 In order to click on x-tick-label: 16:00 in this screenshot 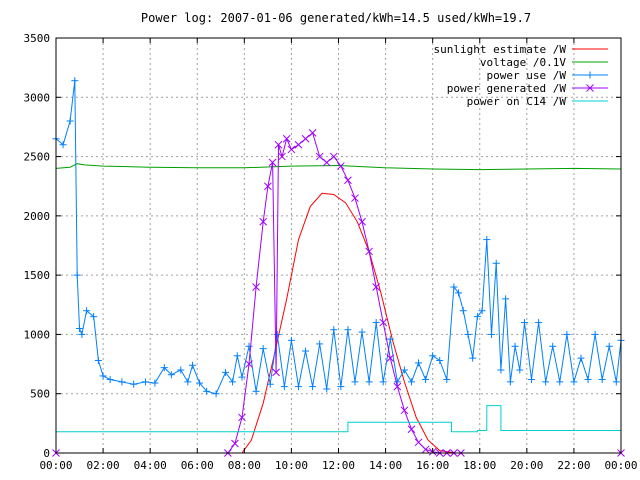, I will do `click(432, 465)`.